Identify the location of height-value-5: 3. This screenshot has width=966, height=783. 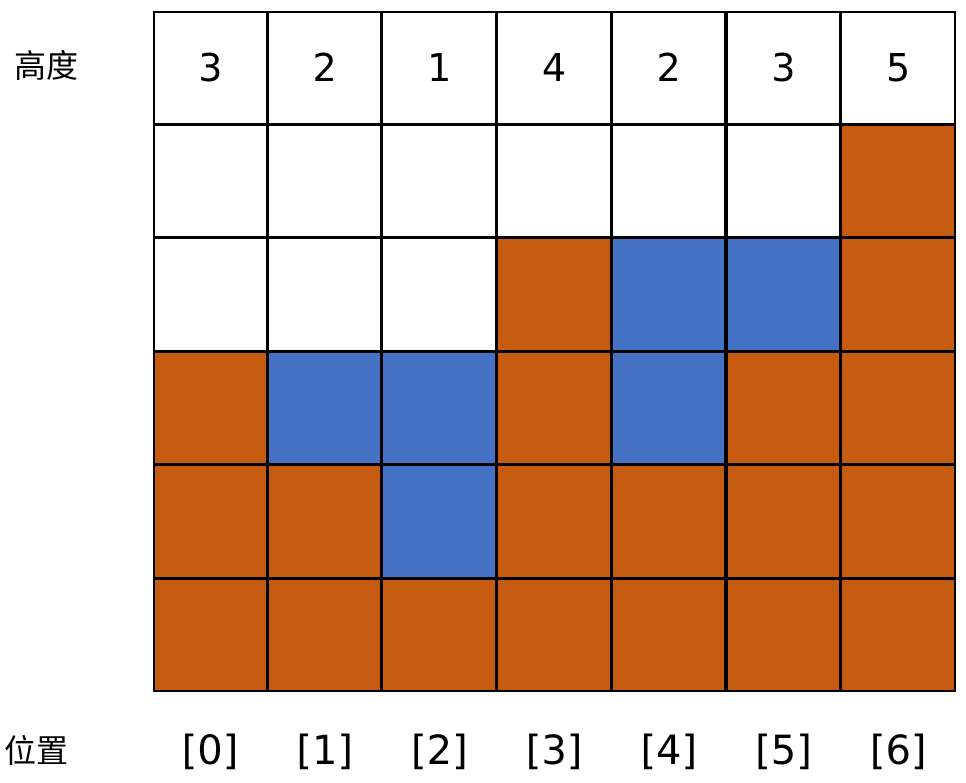
(783, 68).